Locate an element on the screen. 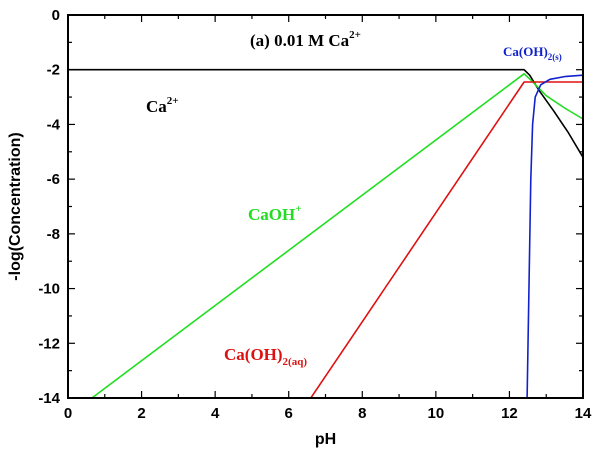  y-tick-label: -2 is located at coordinates (53, 70).